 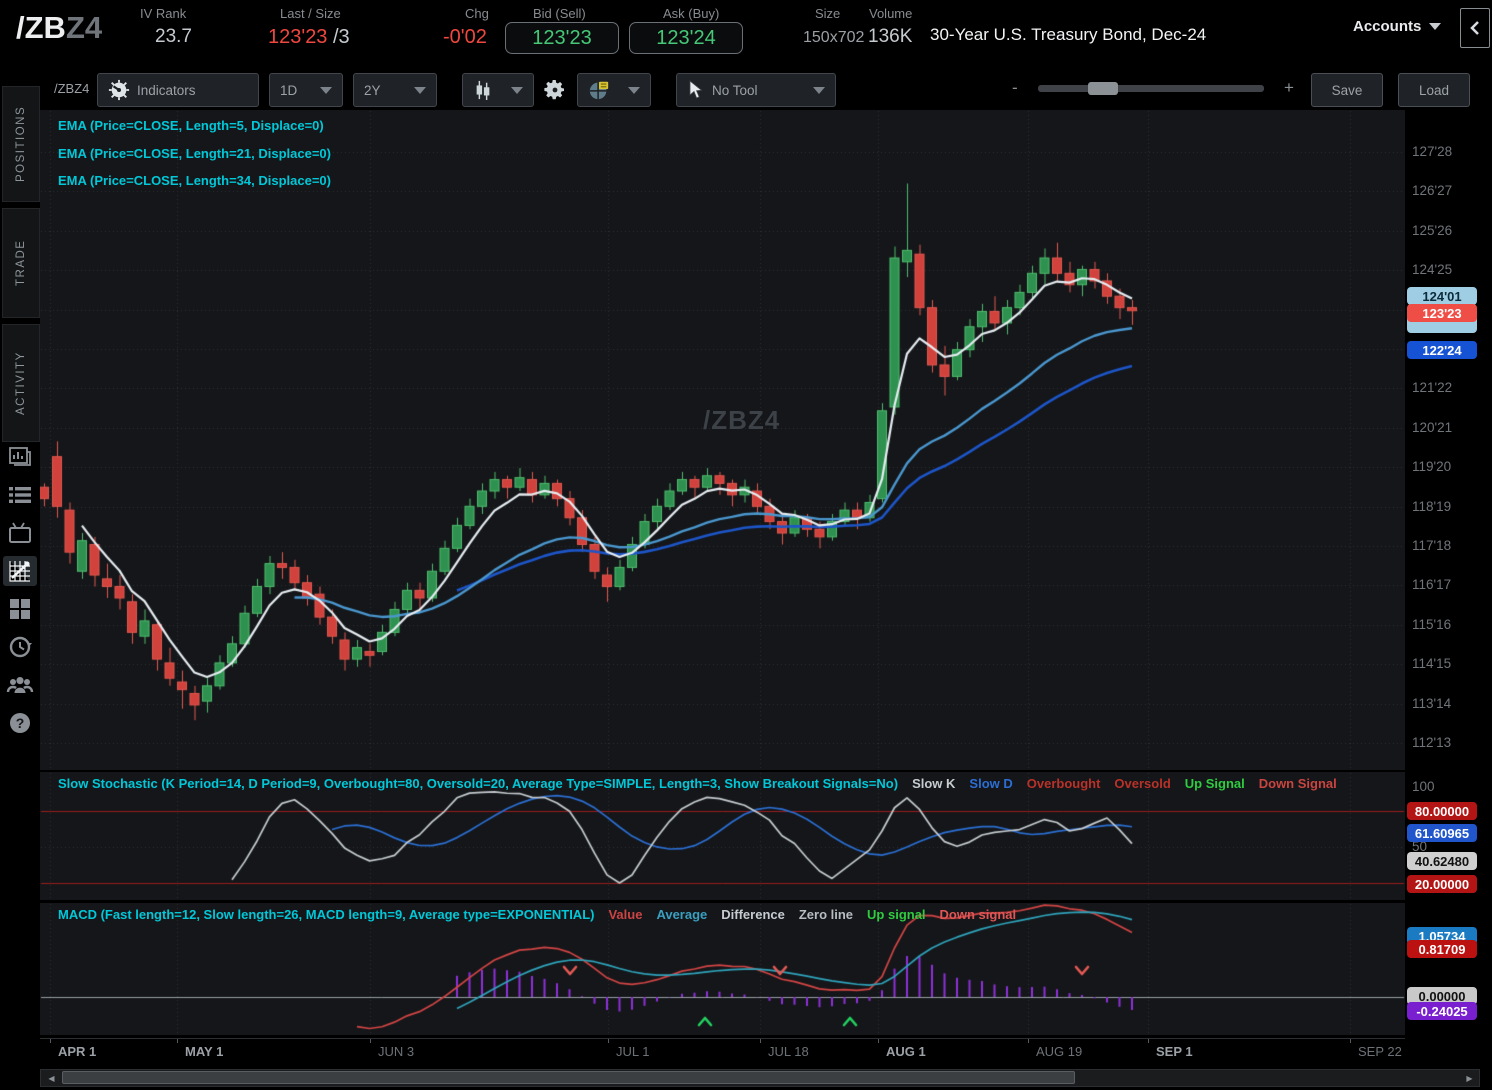 What do you see at coordinates (178, 90) in the screenshot?
I see `indicators-button: Indicators` at bounding box center [178, 90].